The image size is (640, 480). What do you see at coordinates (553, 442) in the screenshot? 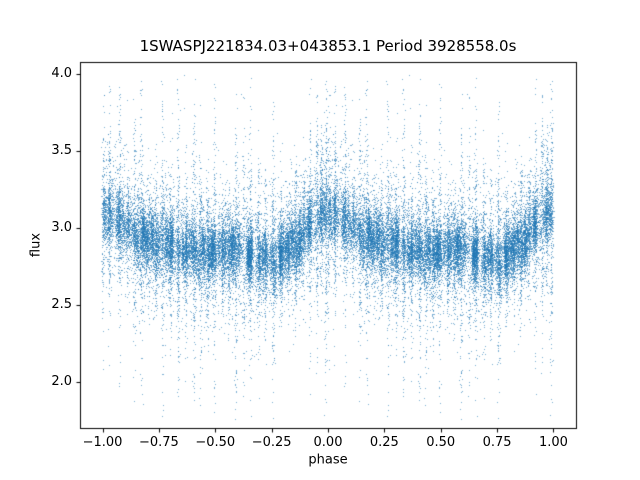
I see `x-tick-label: 1.00` at bounding box center [553, 442].